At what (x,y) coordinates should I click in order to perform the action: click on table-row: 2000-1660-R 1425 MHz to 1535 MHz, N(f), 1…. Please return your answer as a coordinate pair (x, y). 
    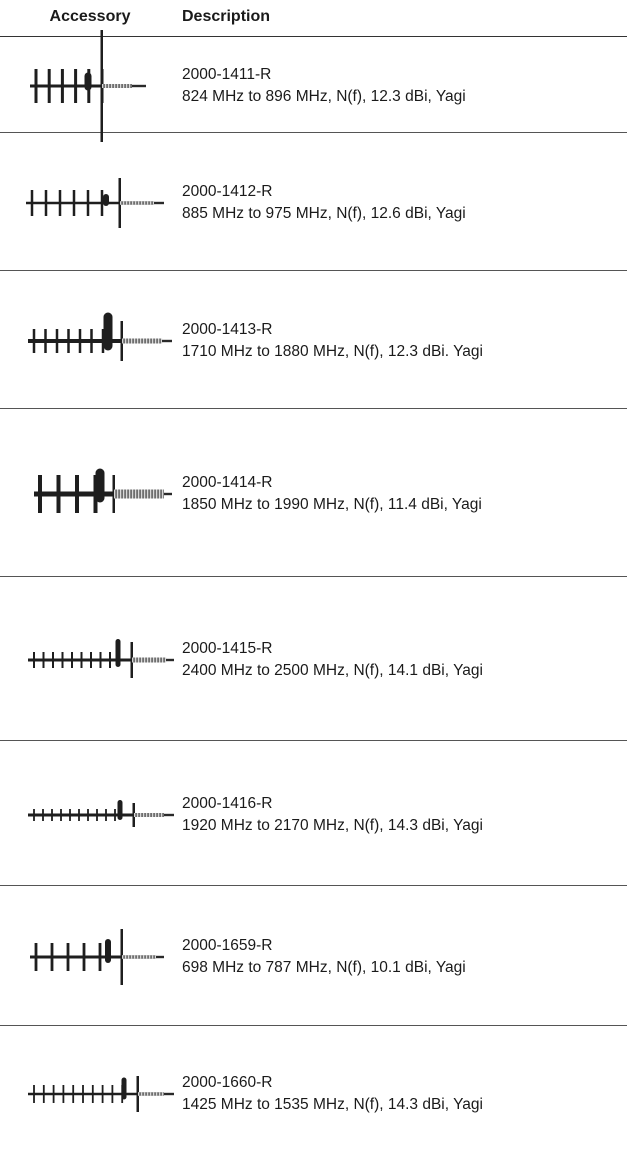
    Looking at the image, I should click on (313, 1091).